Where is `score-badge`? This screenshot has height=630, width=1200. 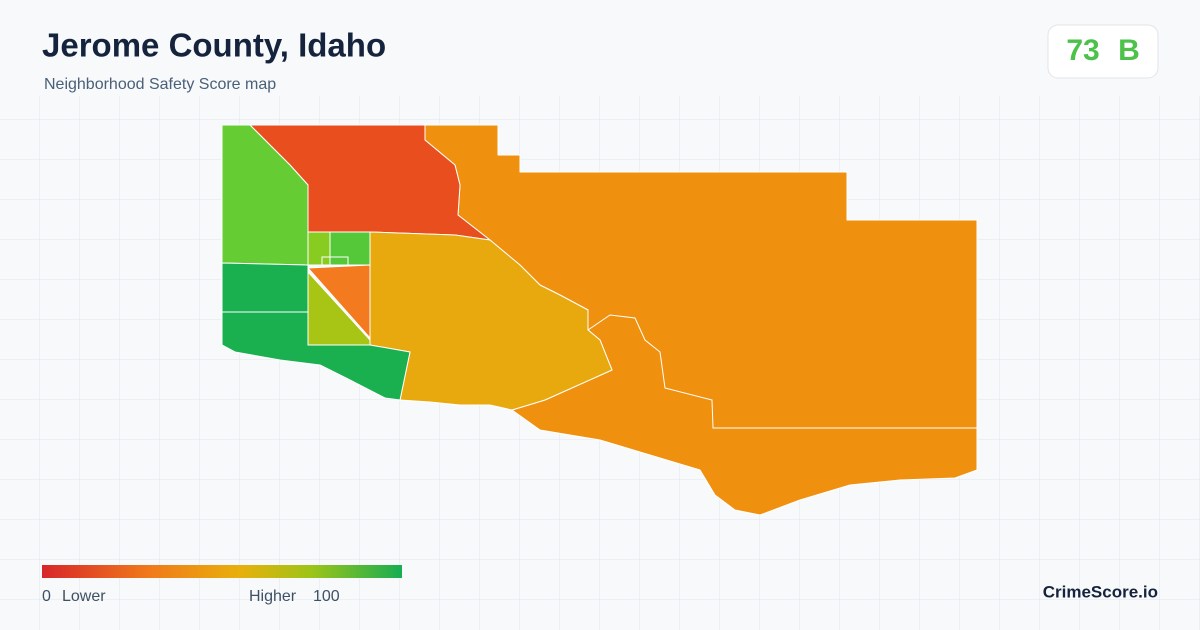
score-badge is located at coordinates (1103, 51).